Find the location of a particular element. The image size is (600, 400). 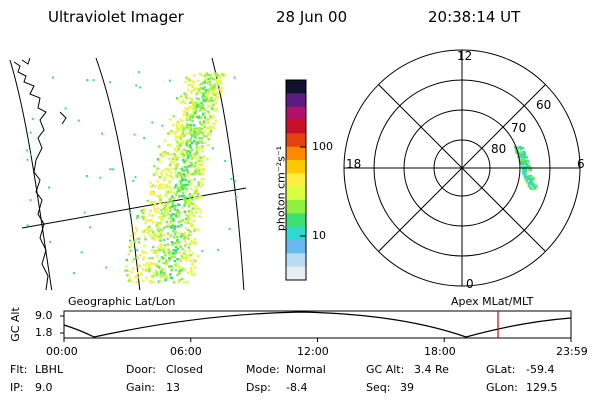

ip-label: IP: is located at coordinates (17, 387).